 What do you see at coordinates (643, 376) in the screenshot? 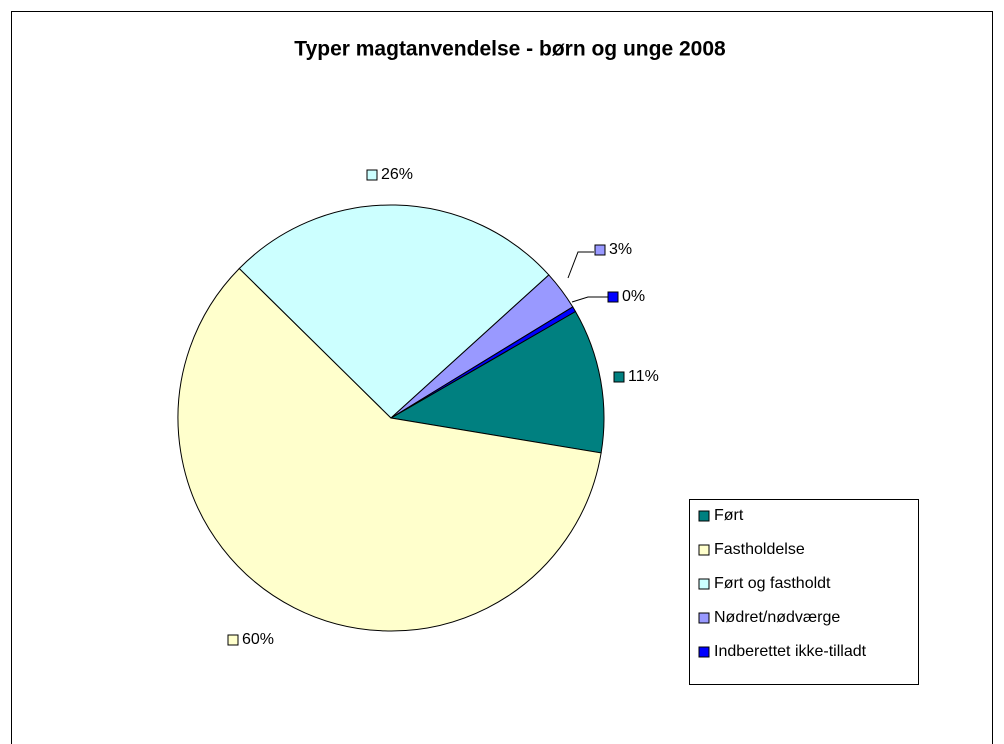
I see `data-label: 11%` at bounding box center [643, 376].